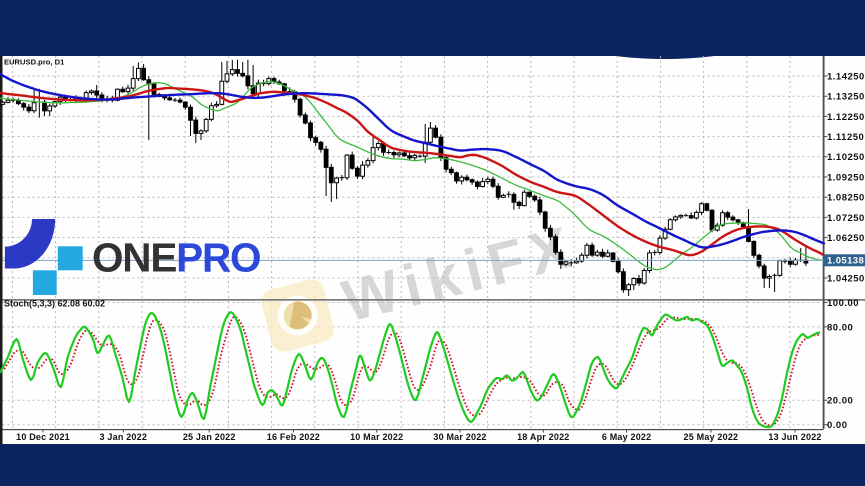 Image resolution: width=865 pixels, height=486 pixels. Describe the element at coordinates (711, 437) in the screenshot. I see `svg-text: 25 May 2022` at that location.